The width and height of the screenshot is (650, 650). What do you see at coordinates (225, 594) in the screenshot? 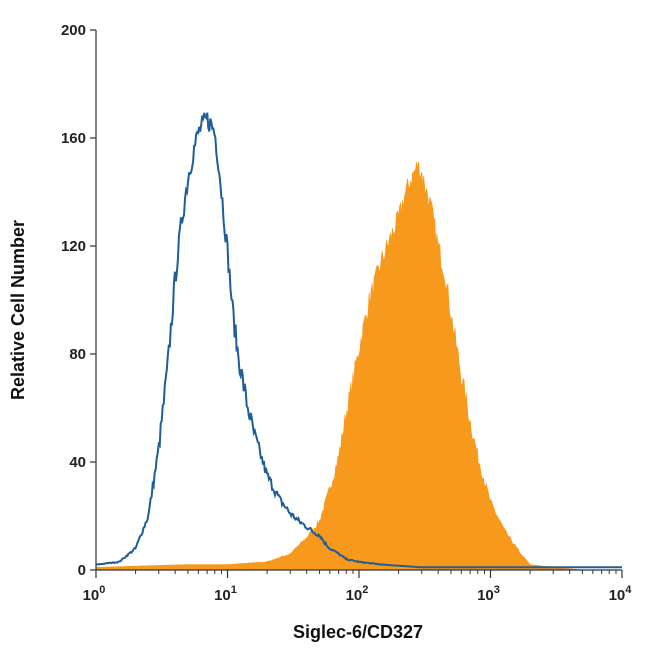
I see `x-tick-label: 10¹` at bounding box center [225, 594].